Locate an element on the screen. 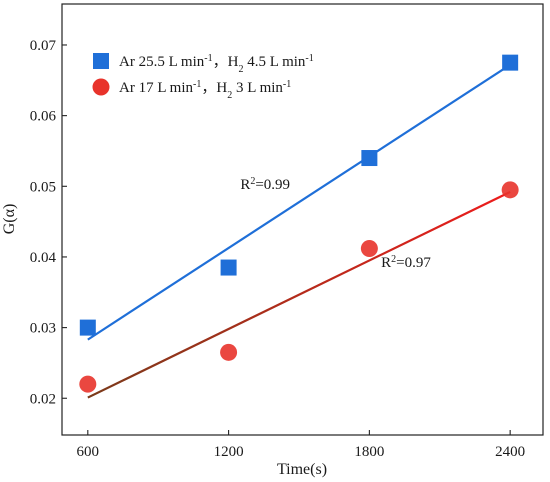 Image resolution: width=550 pixels, height=482 pixels. r-squared-label-part: =0.97 is located at coordinates (413, 263).